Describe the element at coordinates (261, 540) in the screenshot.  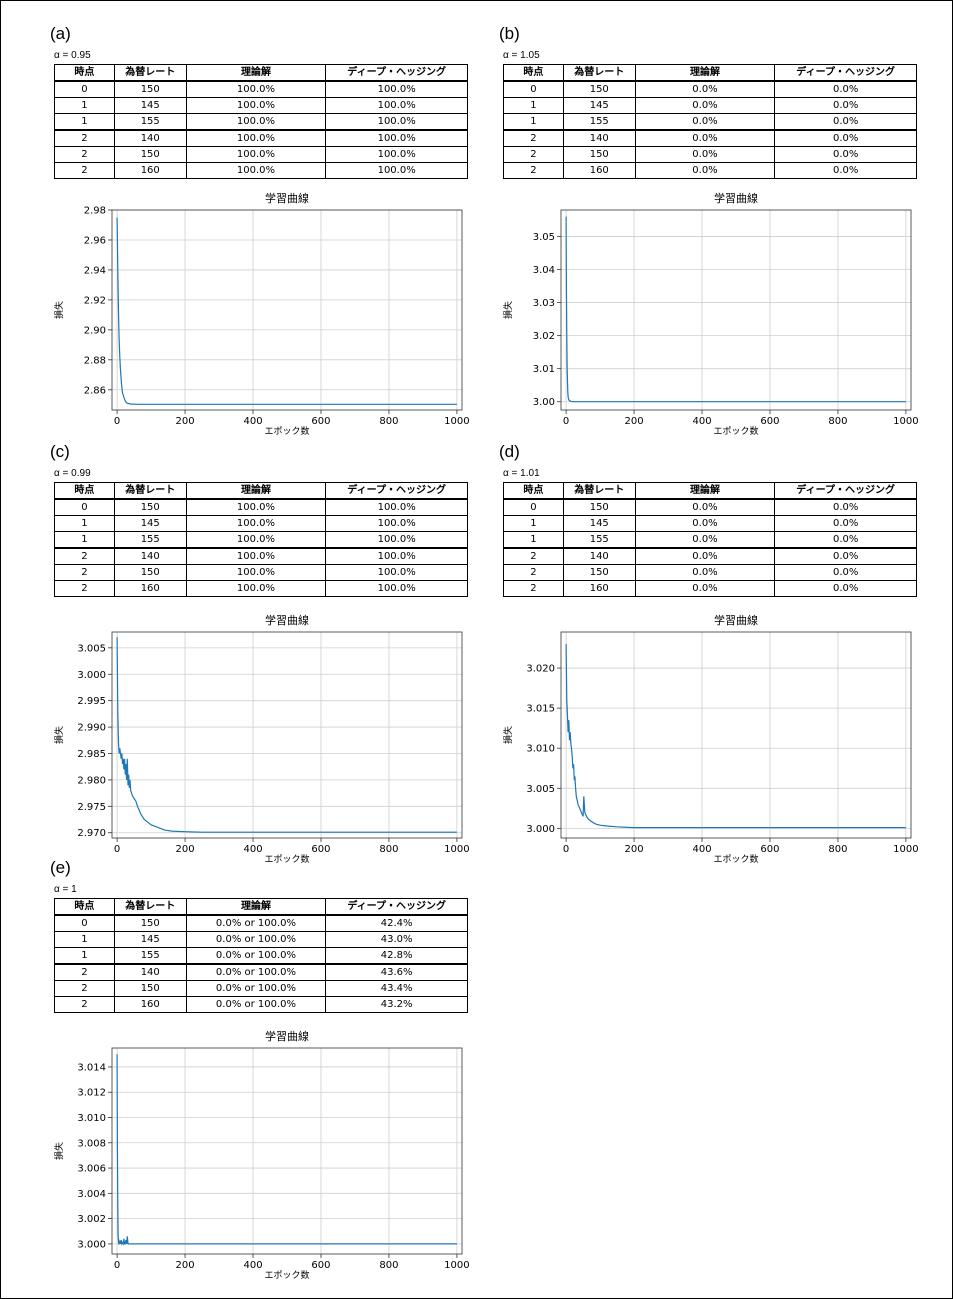
I see `table-row: 1 155 100.0% 100.0%` at that location.